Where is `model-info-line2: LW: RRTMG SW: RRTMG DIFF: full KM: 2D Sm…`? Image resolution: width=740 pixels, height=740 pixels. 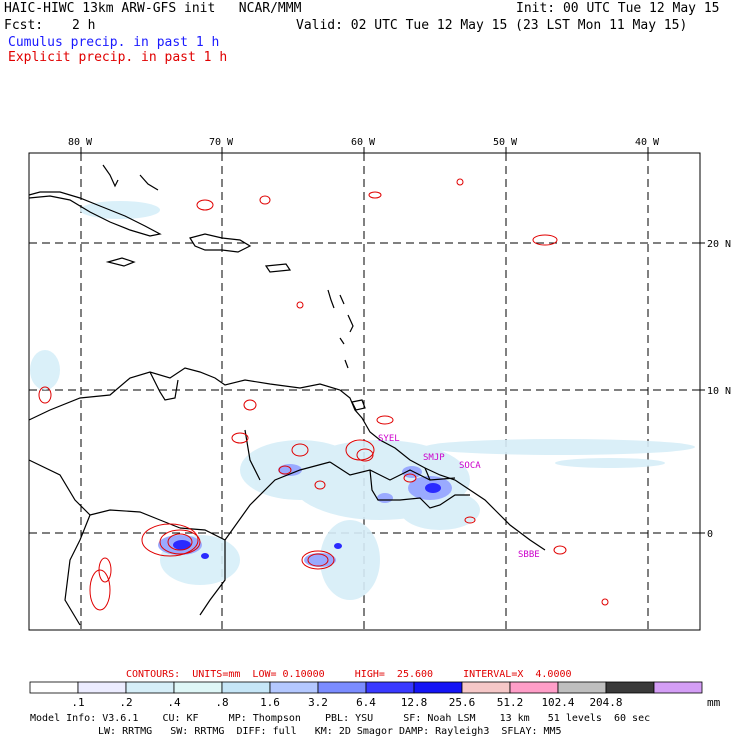 model-info-line2: LW: RRTMG SW: RRTMG DIFF: full KM: 2D Sm… is located at coordinates (330, 731).